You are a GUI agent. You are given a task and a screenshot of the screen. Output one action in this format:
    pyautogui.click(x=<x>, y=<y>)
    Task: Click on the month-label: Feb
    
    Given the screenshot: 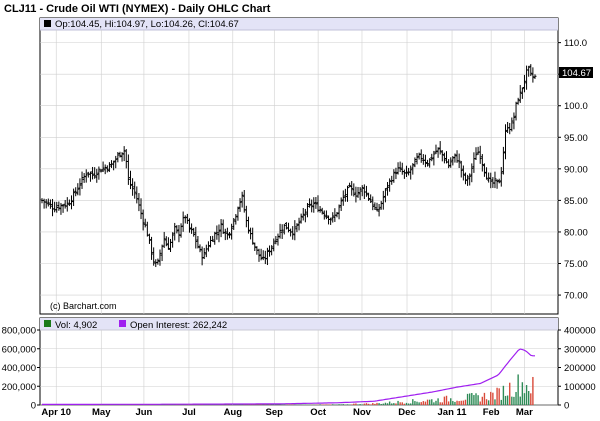 What is the action you would take?
    pyautogui.click(x=491, y=412)
    